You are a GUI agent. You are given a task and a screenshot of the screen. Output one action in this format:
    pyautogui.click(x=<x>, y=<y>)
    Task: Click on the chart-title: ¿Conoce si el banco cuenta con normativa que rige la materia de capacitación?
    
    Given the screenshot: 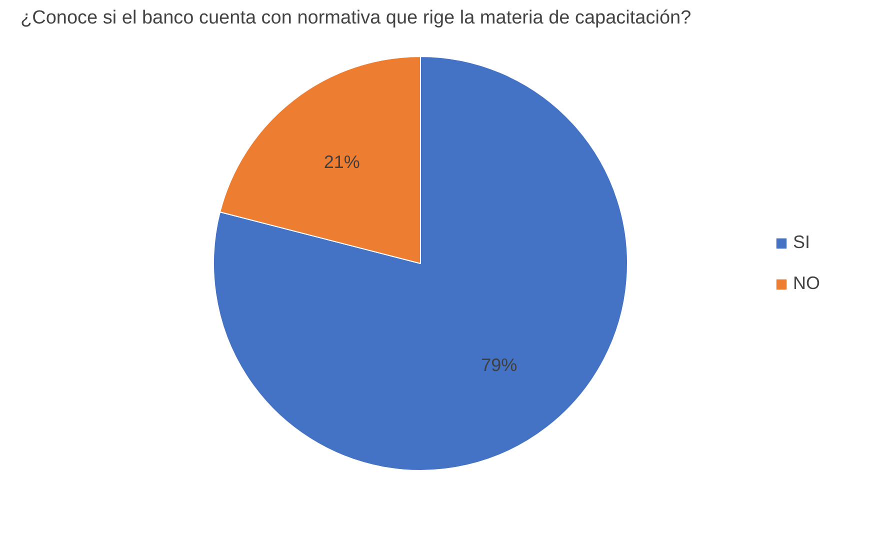 What is the action you would take?
    pyautogui.click(x=356, y=18)
    